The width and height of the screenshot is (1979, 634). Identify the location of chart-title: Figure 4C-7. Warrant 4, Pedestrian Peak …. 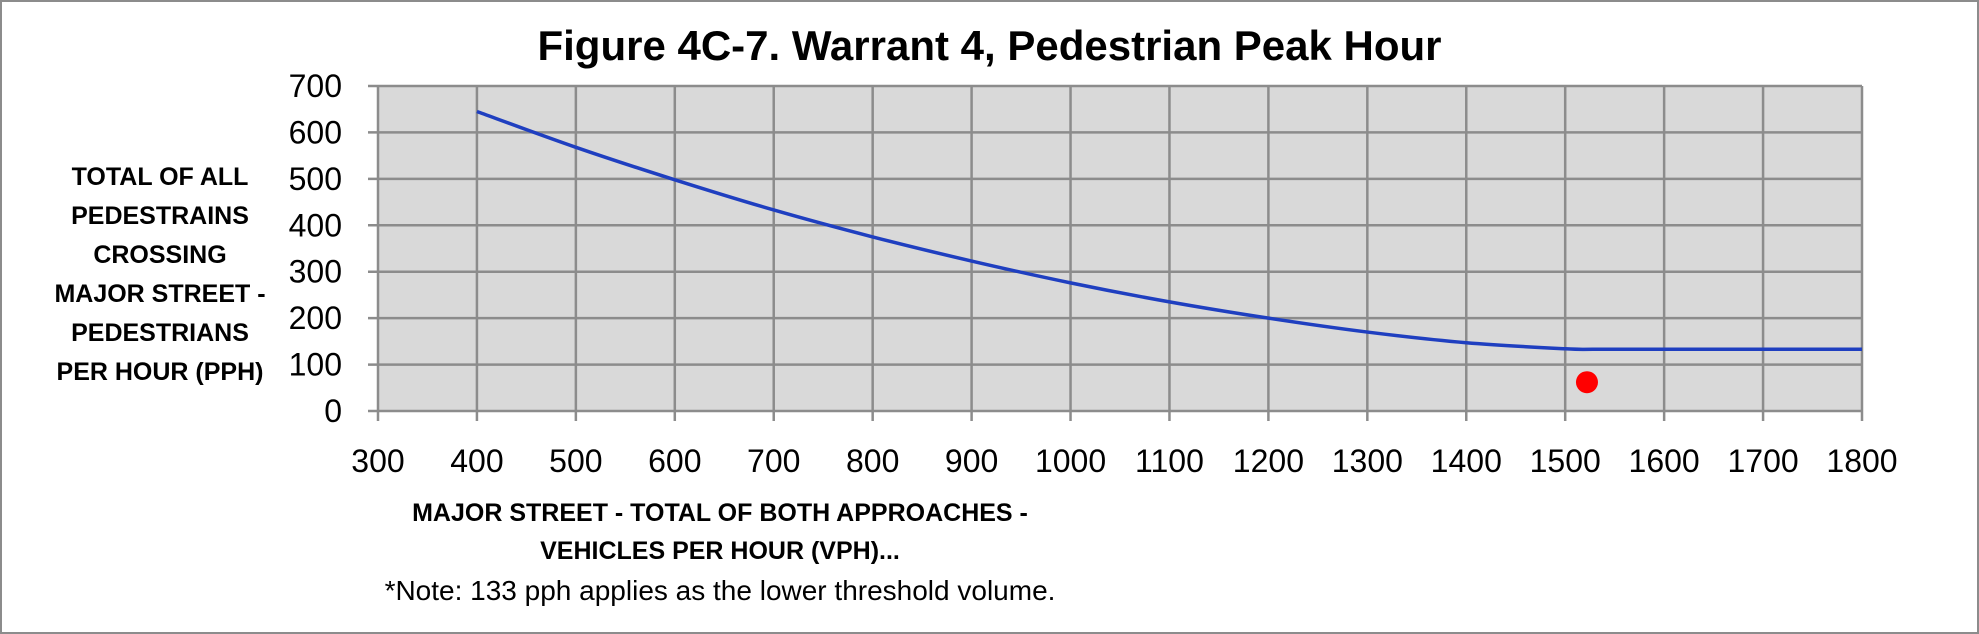
(989, 45).